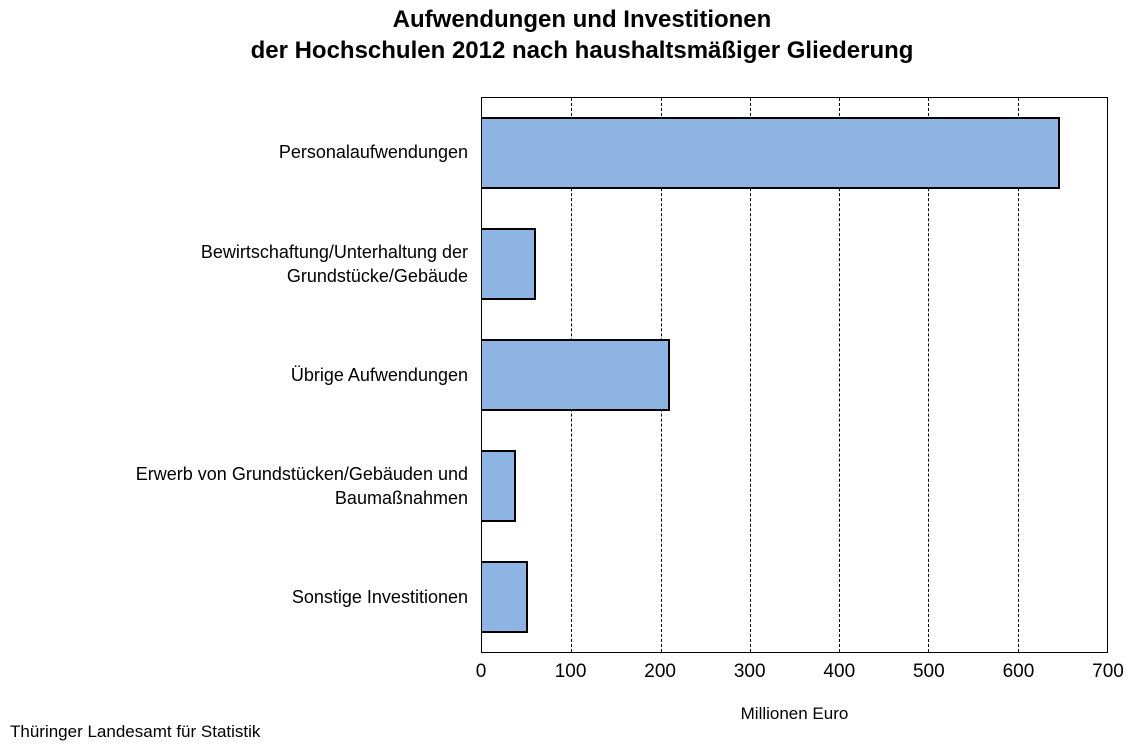  Describe the element at coordinates (794, 713) in the screenshot. I see `x-axis-label: Millionen Euro` at that location.